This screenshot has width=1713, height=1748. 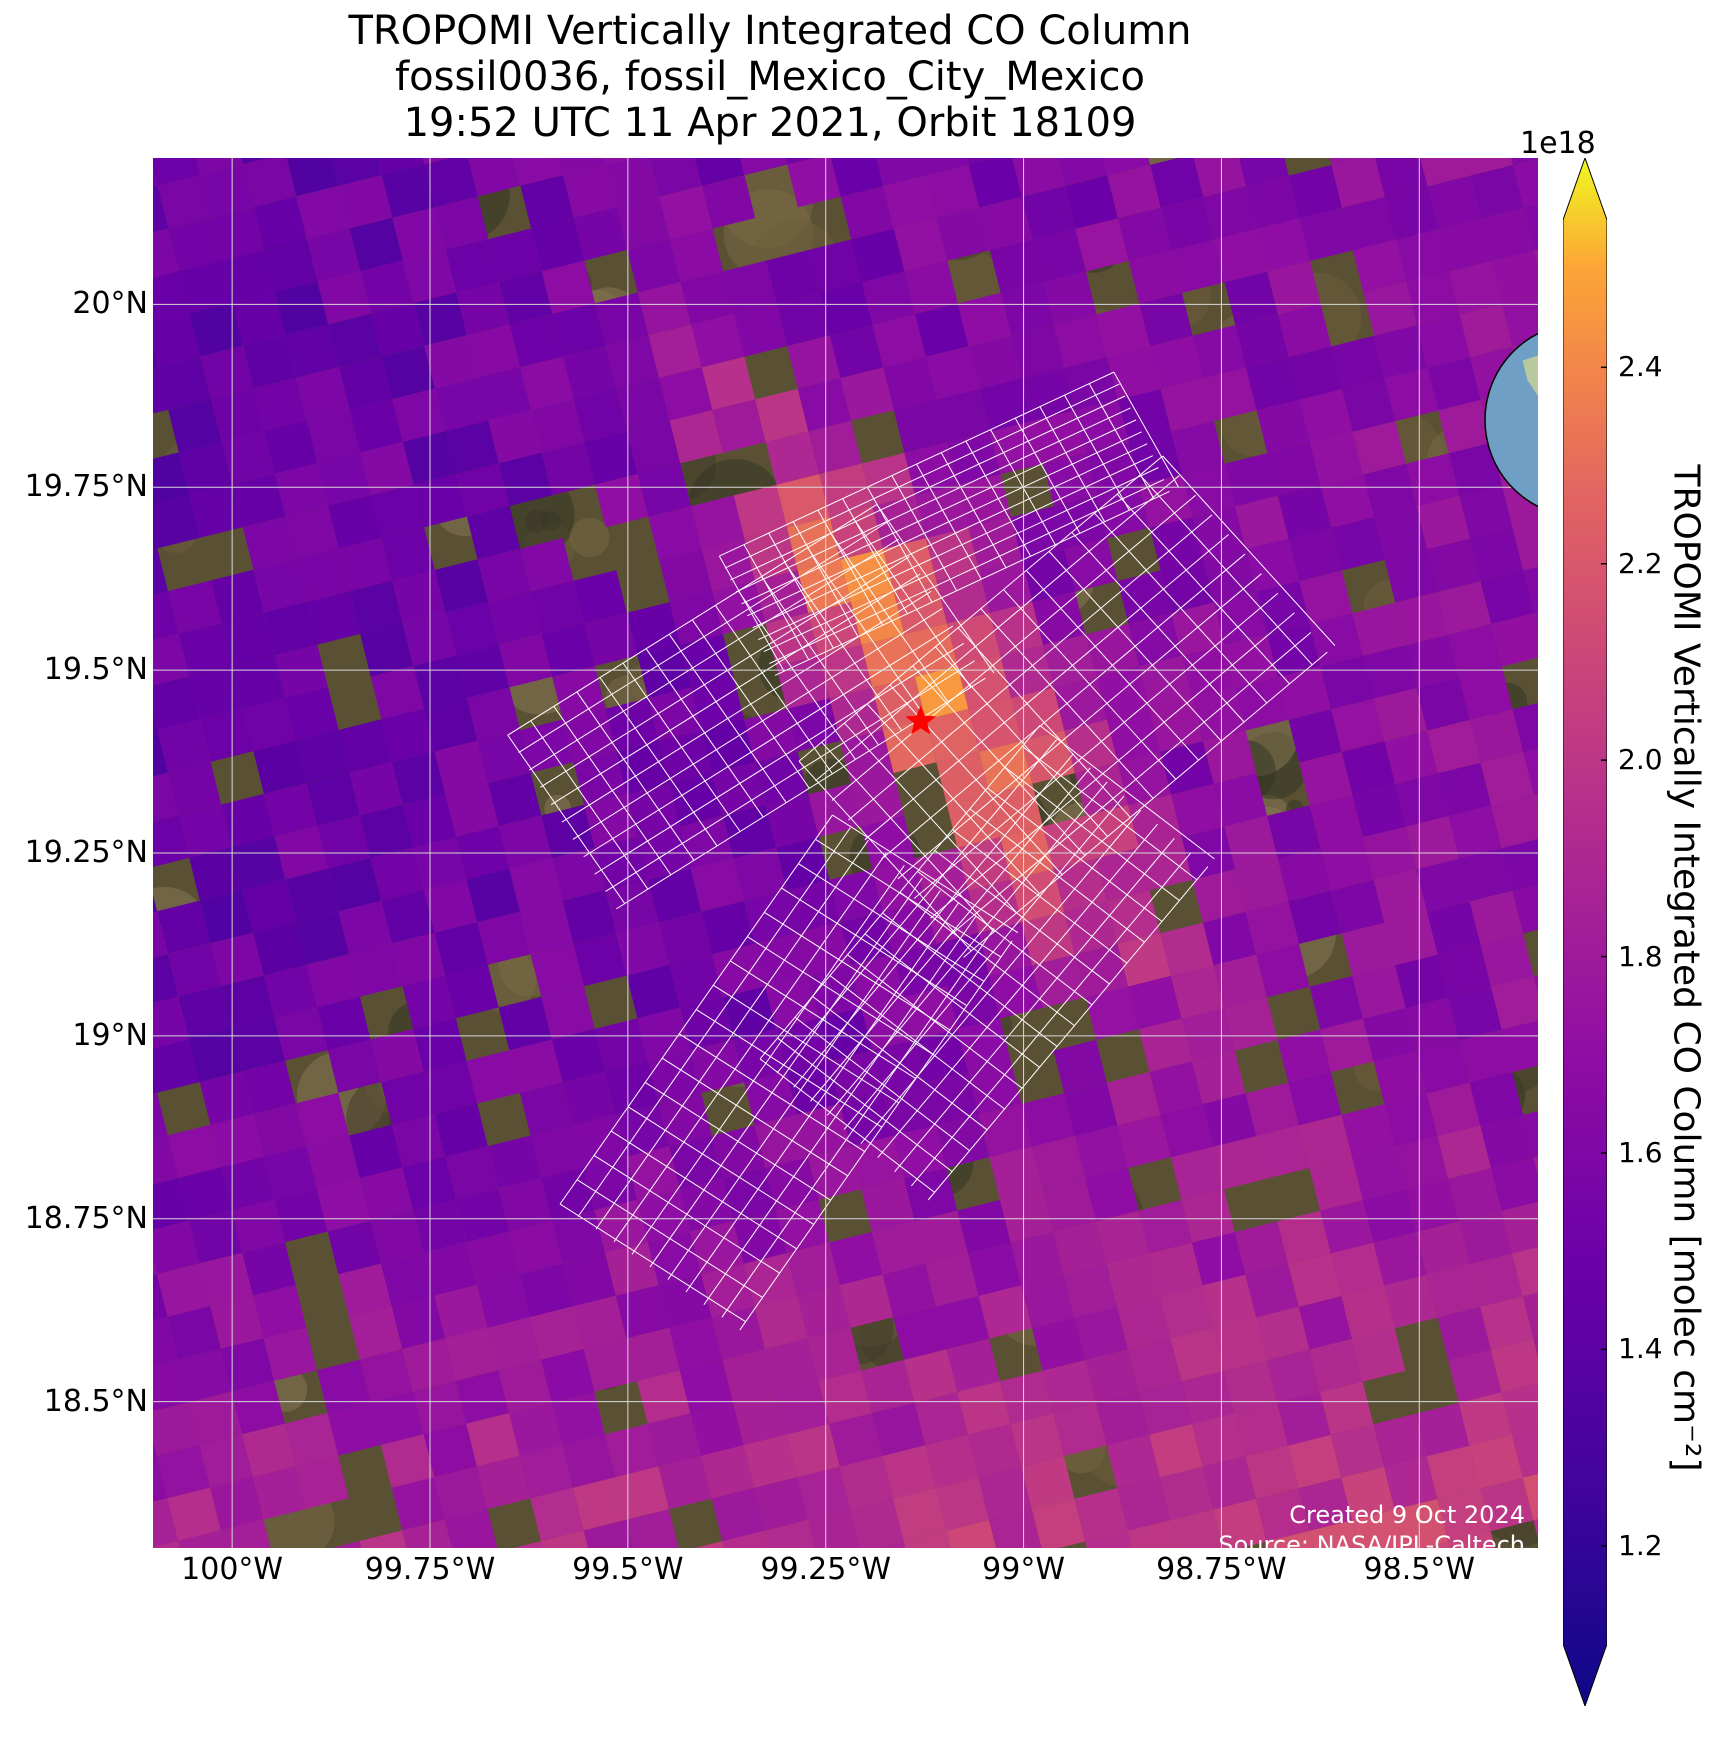 What do you see at coordinates (95, 670) in the screenshot?
I see `lat-tick-label: 19.5°N` at bounding box center [95, 670].